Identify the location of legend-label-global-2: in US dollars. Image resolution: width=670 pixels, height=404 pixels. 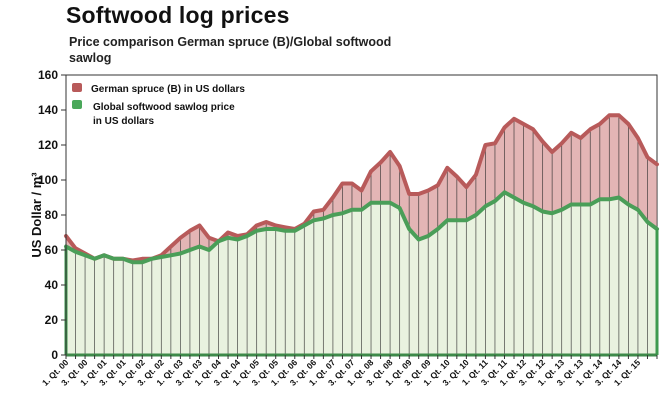
(124, 121).